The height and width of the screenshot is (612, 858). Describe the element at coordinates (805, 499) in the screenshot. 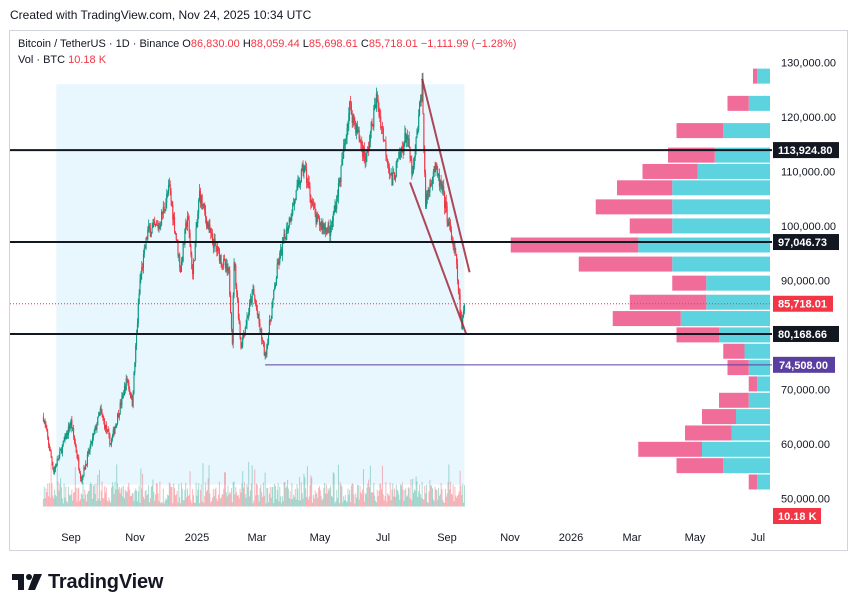

I see `y-tick-label: 50,000.00` at that location.